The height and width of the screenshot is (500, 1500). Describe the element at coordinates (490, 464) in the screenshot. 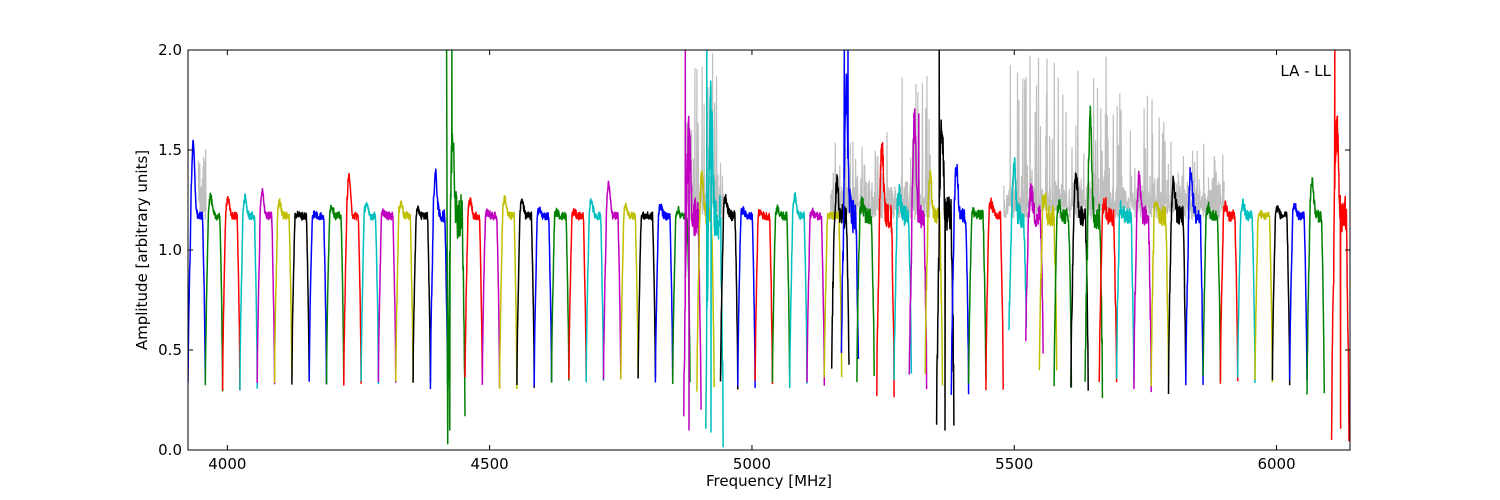

I see `x-tick-label: 4500` at that location.